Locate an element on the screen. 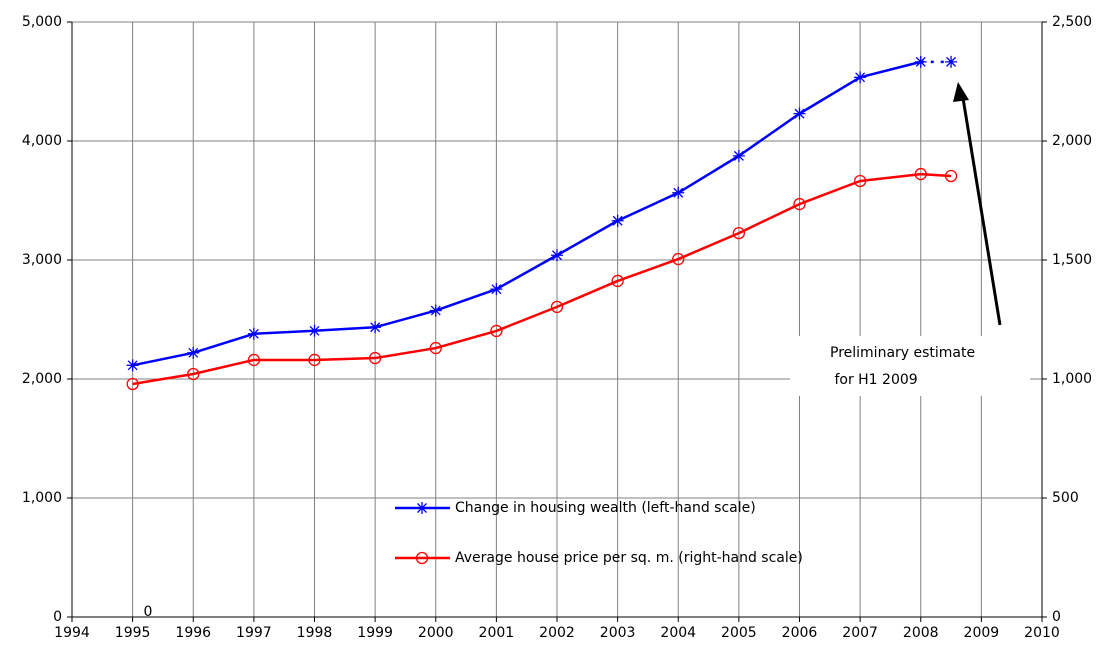 The width and height of the screenshot is (1108, 653). annotation: for H1 2009 is located at coordinates (874, 380).